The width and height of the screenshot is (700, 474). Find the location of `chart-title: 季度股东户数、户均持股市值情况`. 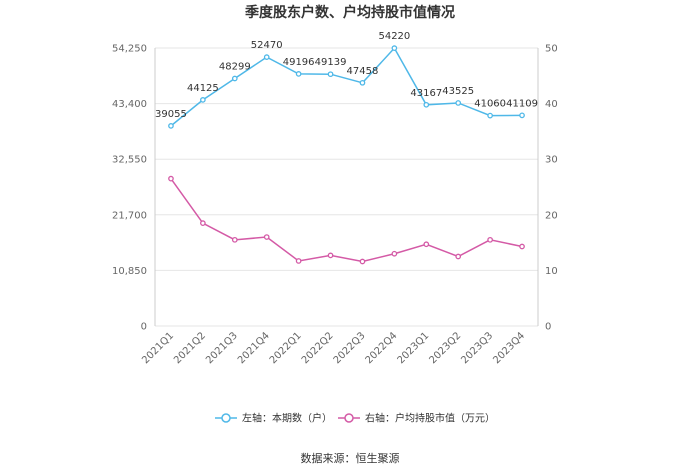

chart-title: 季度股东户数、户均持股市值情况 is located at coordinates (349, 12).